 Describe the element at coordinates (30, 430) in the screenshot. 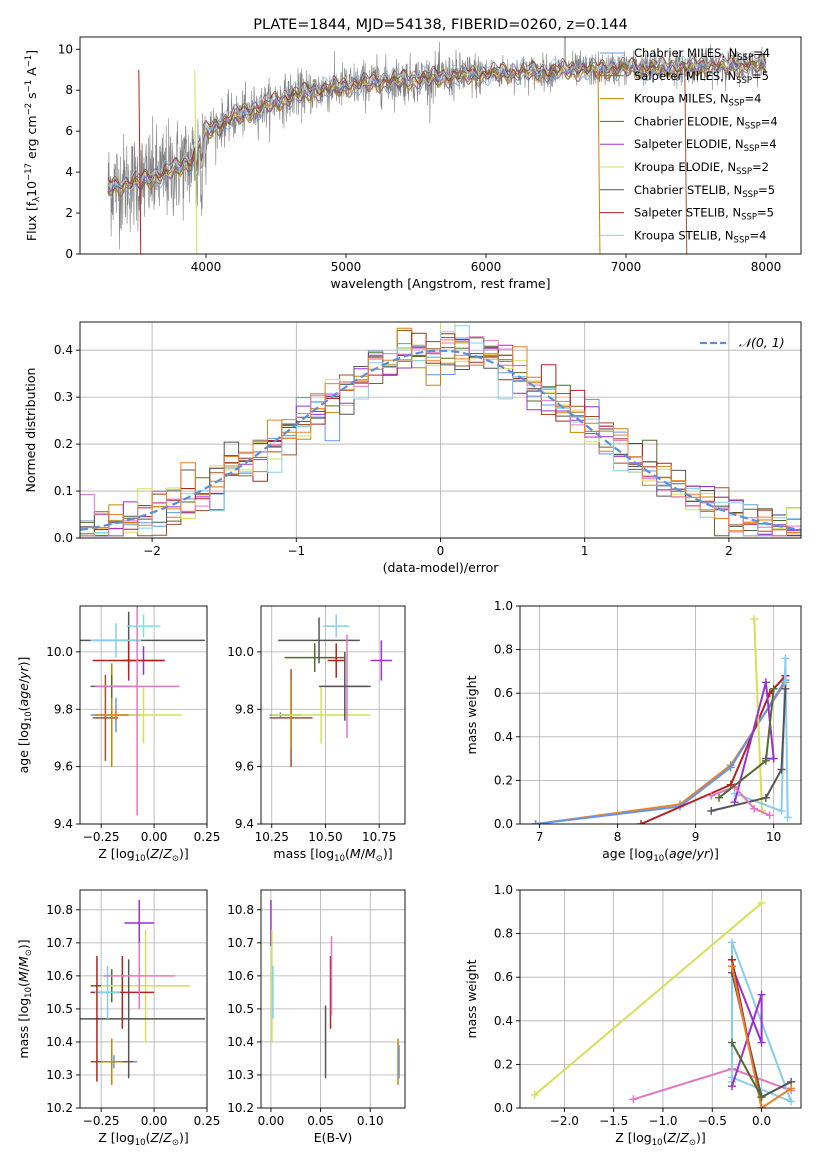

I see `y-axis-label: Normed distribution` at that location.